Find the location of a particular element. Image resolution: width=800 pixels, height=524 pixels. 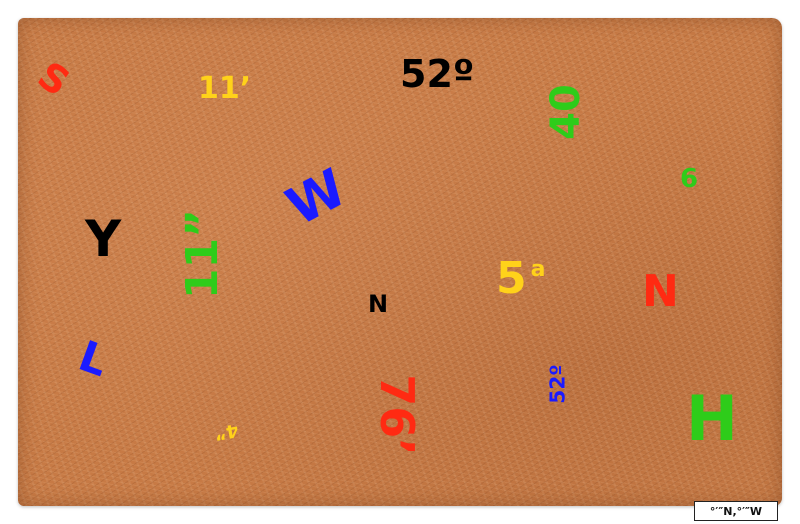

mark-40: 40 is located at coordinates (565, 112).